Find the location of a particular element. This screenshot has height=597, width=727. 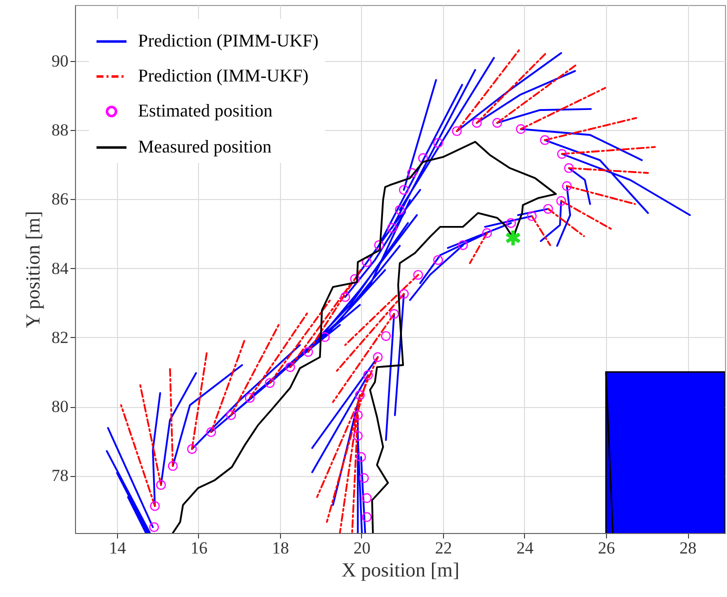

y-axis-title: Y position [m] is located at coordinates (33, 269).